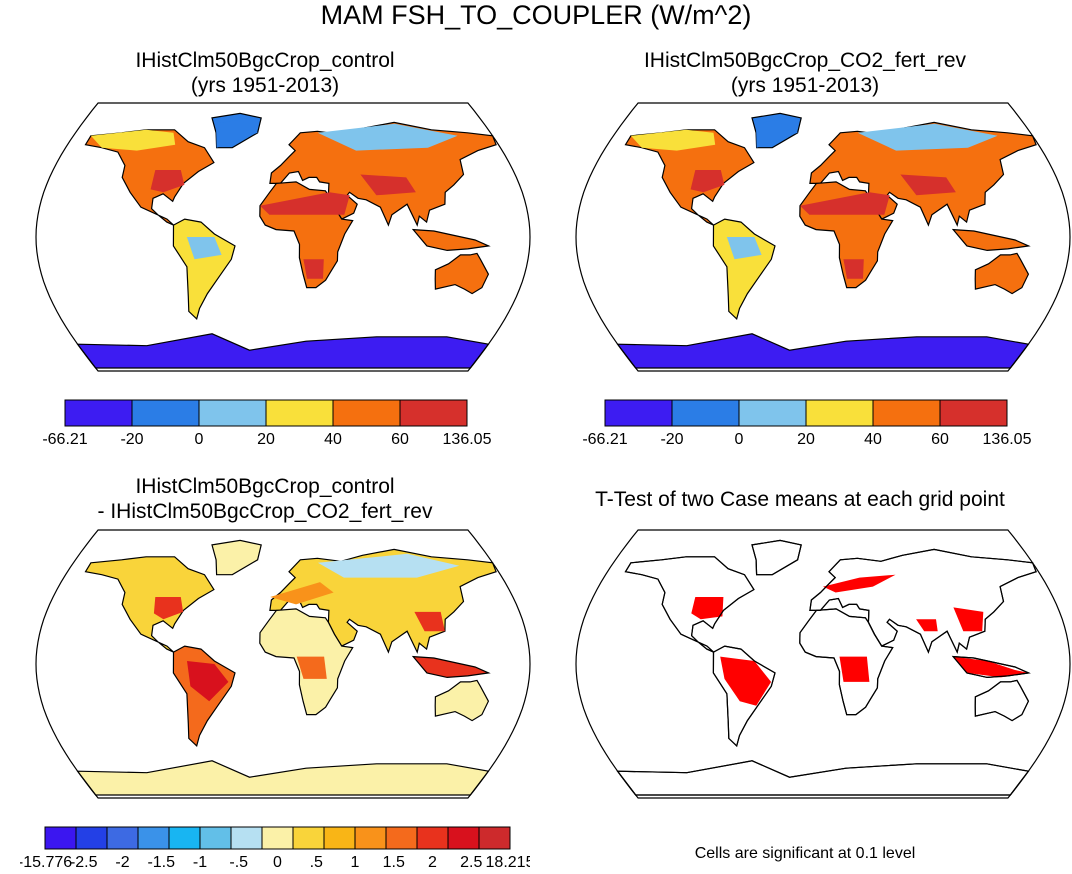  I want to click on panel-1-title-line2: (yrs 1951-2013), so click(265, 85).